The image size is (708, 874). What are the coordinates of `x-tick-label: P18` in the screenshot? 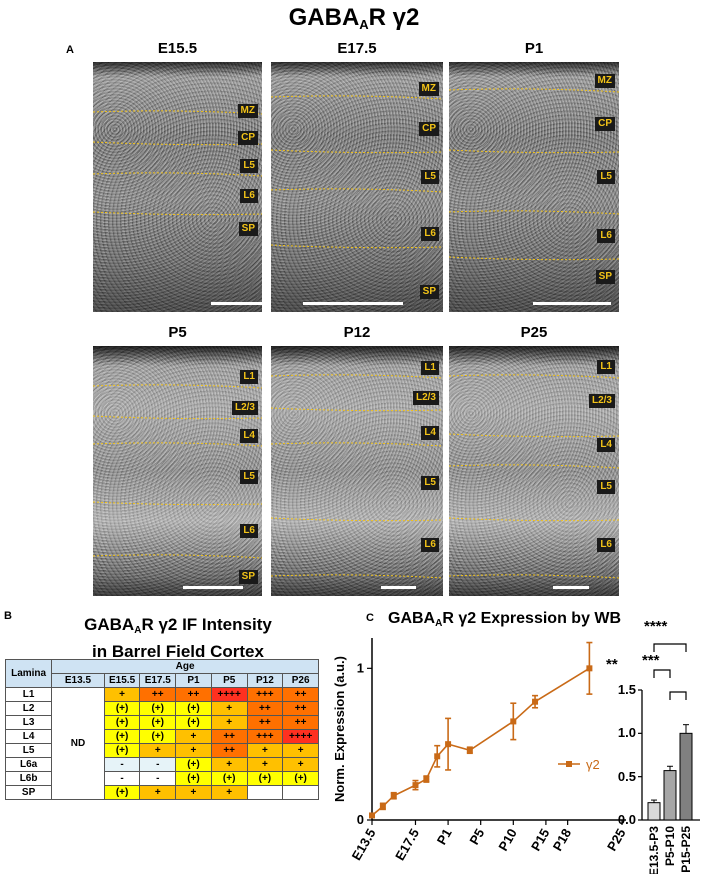 It's located at (562, 840).